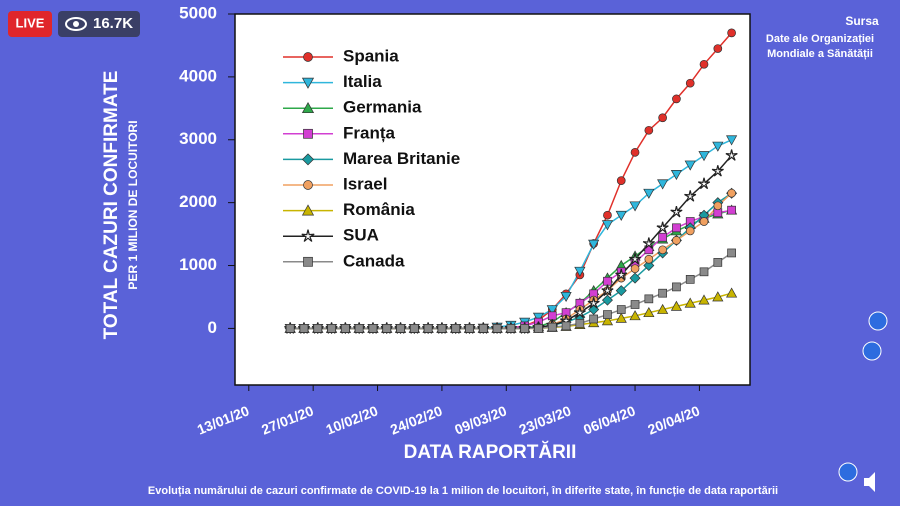  What do you see at coordinates (113, 23) in the screenshot?
I see `viewer-count: 16.7K` at bounding box center [113, 23].